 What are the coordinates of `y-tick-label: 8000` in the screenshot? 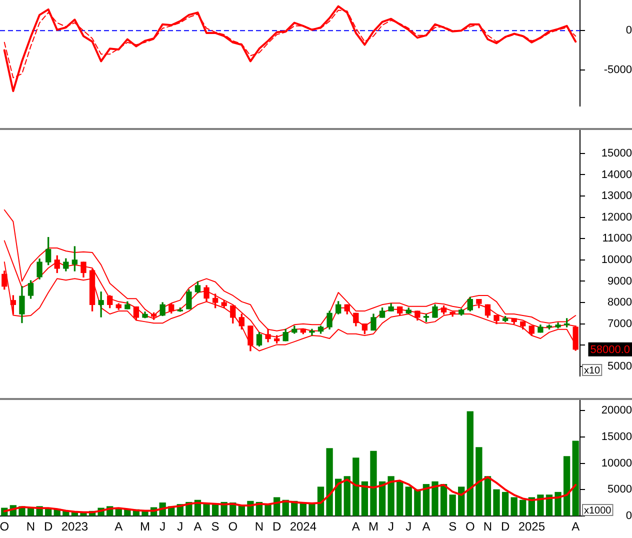 It's located at (620, 302).